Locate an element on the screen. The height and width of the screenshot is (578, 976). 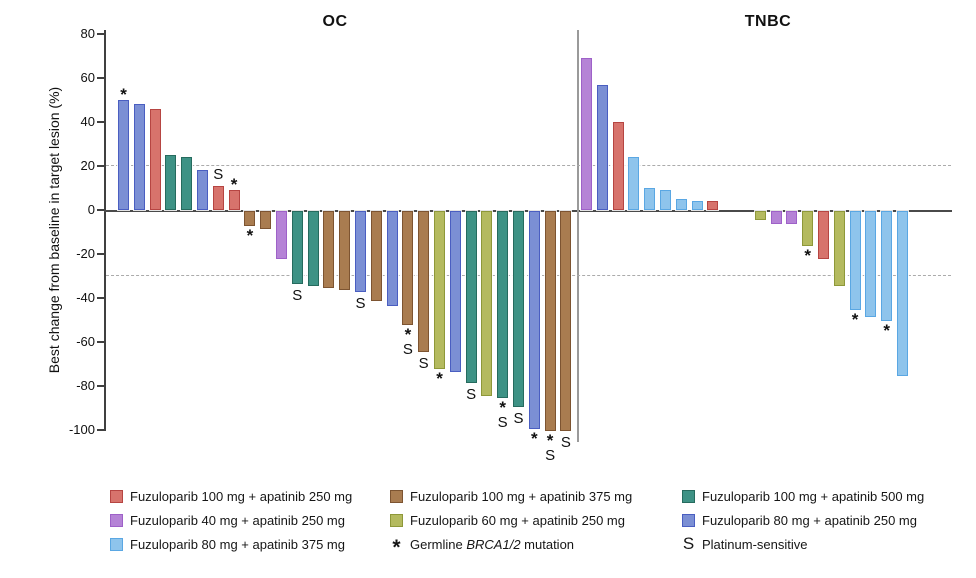
legend-label: Fuzuloparib 100 mg + apatinib 375 mg is located at coordinates (521, 496).